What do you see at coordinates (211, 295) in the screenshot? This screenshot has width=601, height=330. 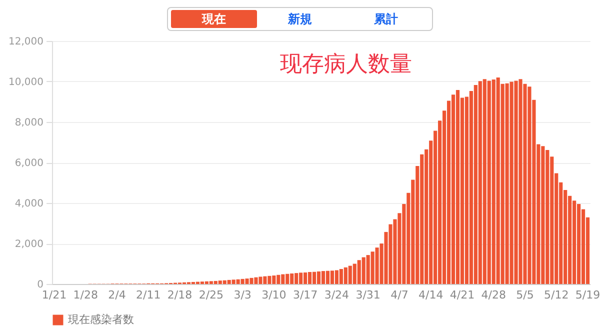 I see `x-tick-label: 2/25` at bounding box center [211, 295].